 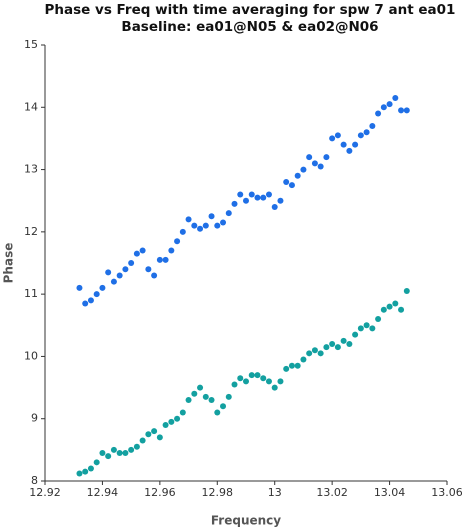 What do you see at coordinates (446, 492) in the screenshot?
I see `x-tick-label: 13.06` at bounding box center [446, 492].